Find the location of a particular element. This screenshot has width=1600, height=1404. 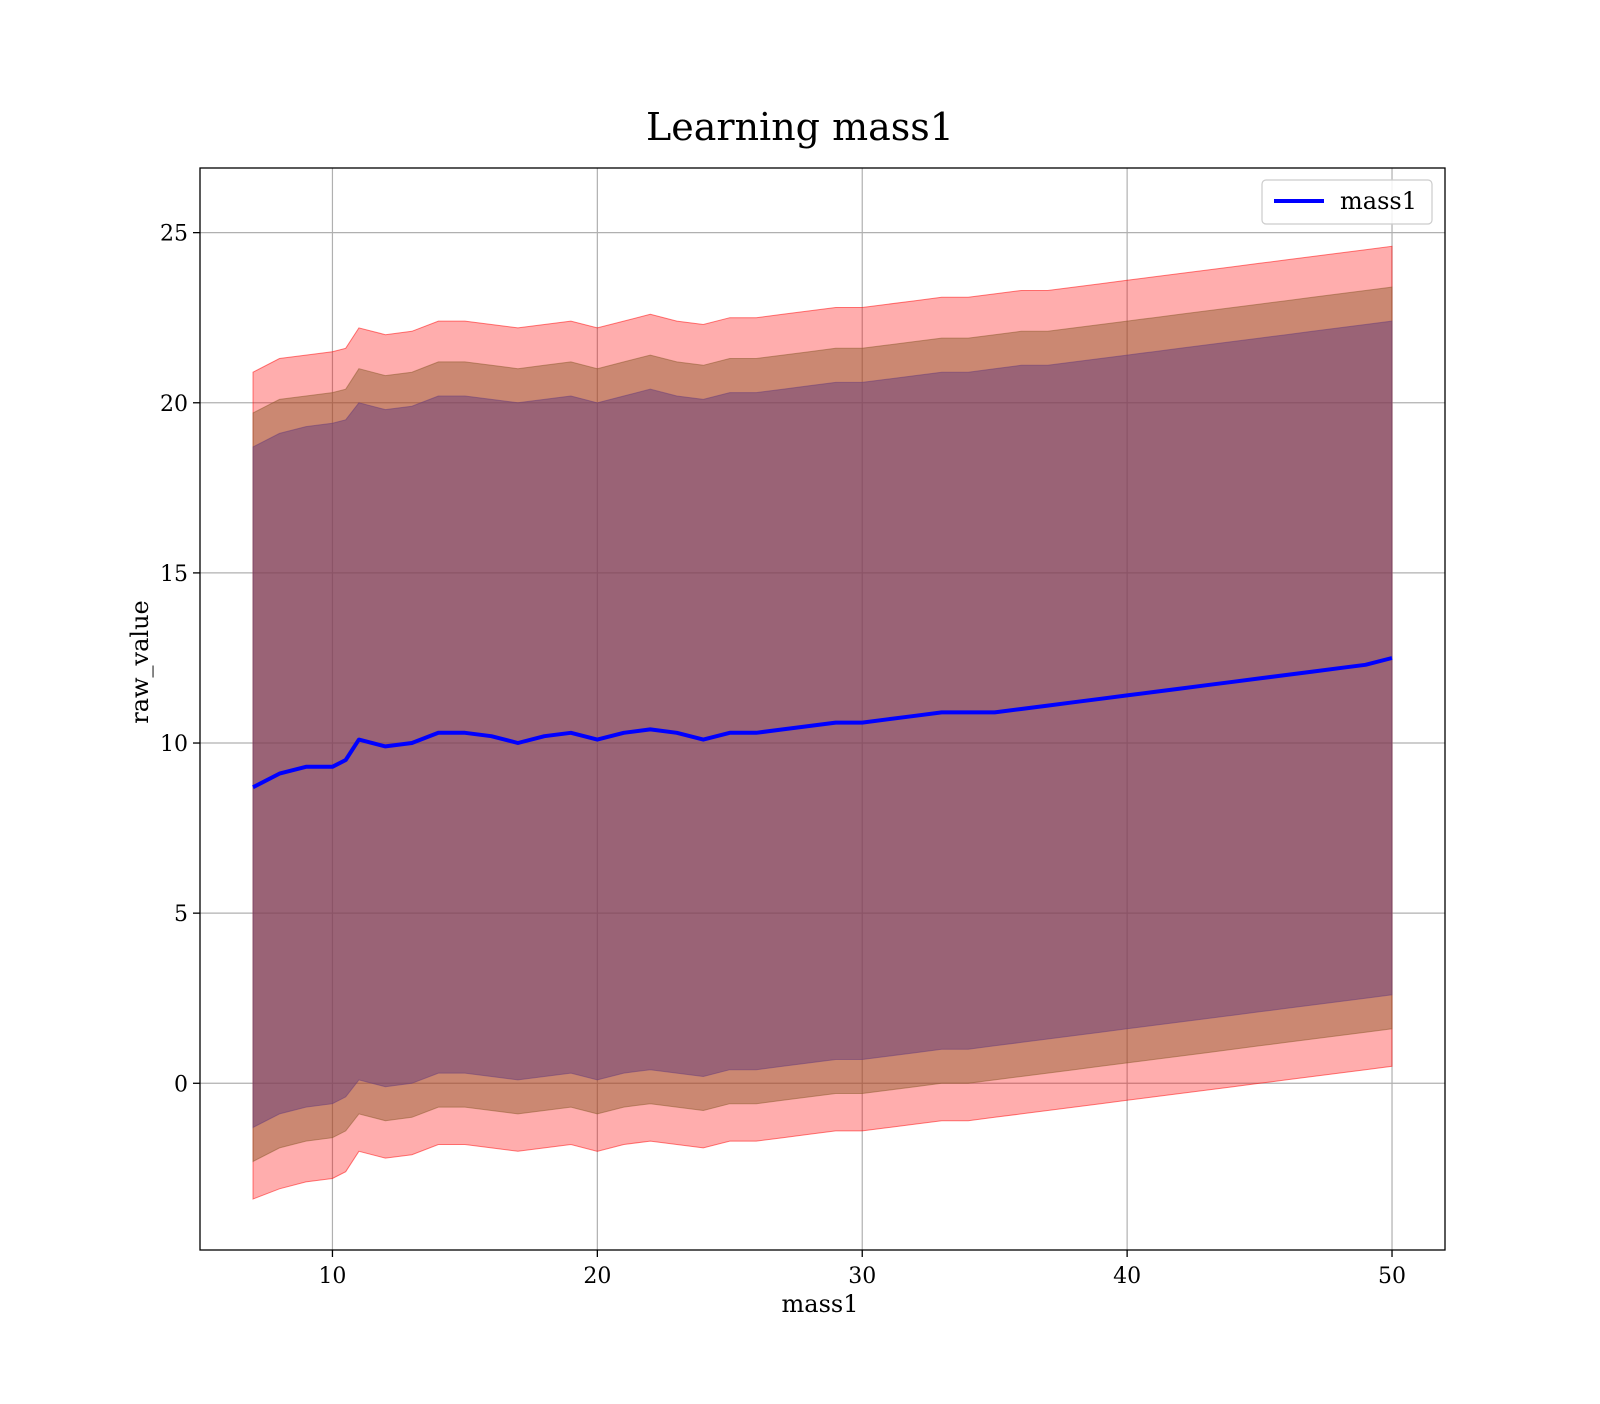

x-tick-labels: 10 20 30 40 50 is located at coordinates (862, 1276).